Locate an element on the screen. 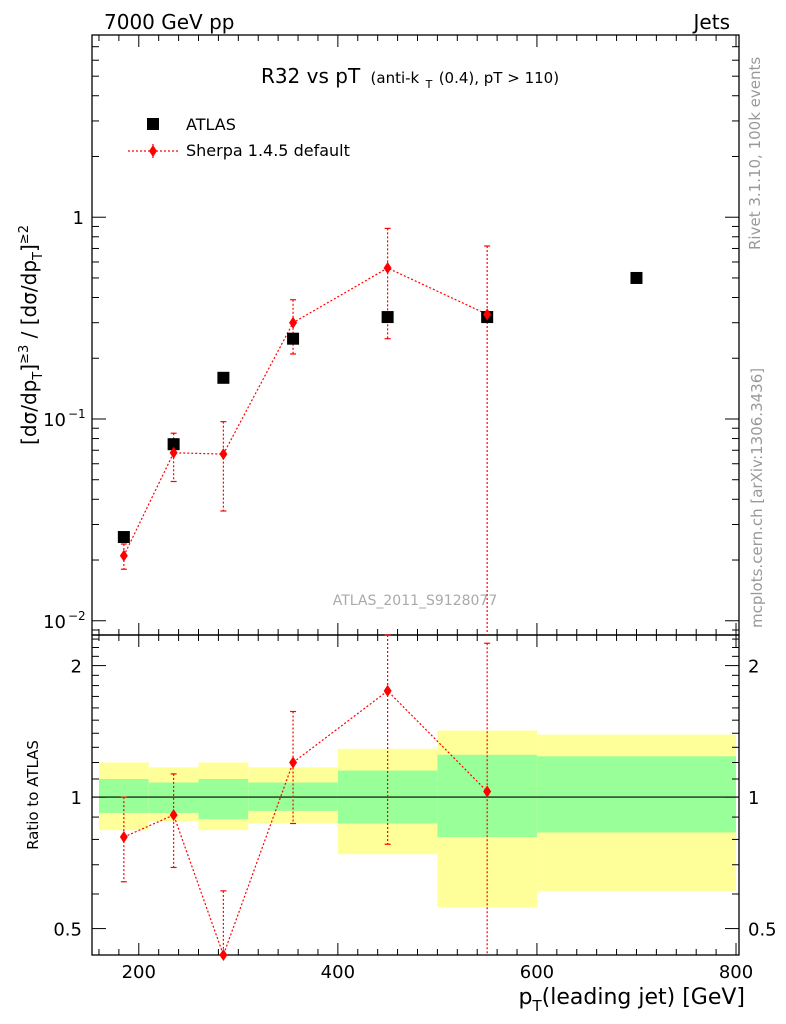 The image size is (786, 1024). top-y-tick-exp-2: −2 is located at coordinates (77, 616).